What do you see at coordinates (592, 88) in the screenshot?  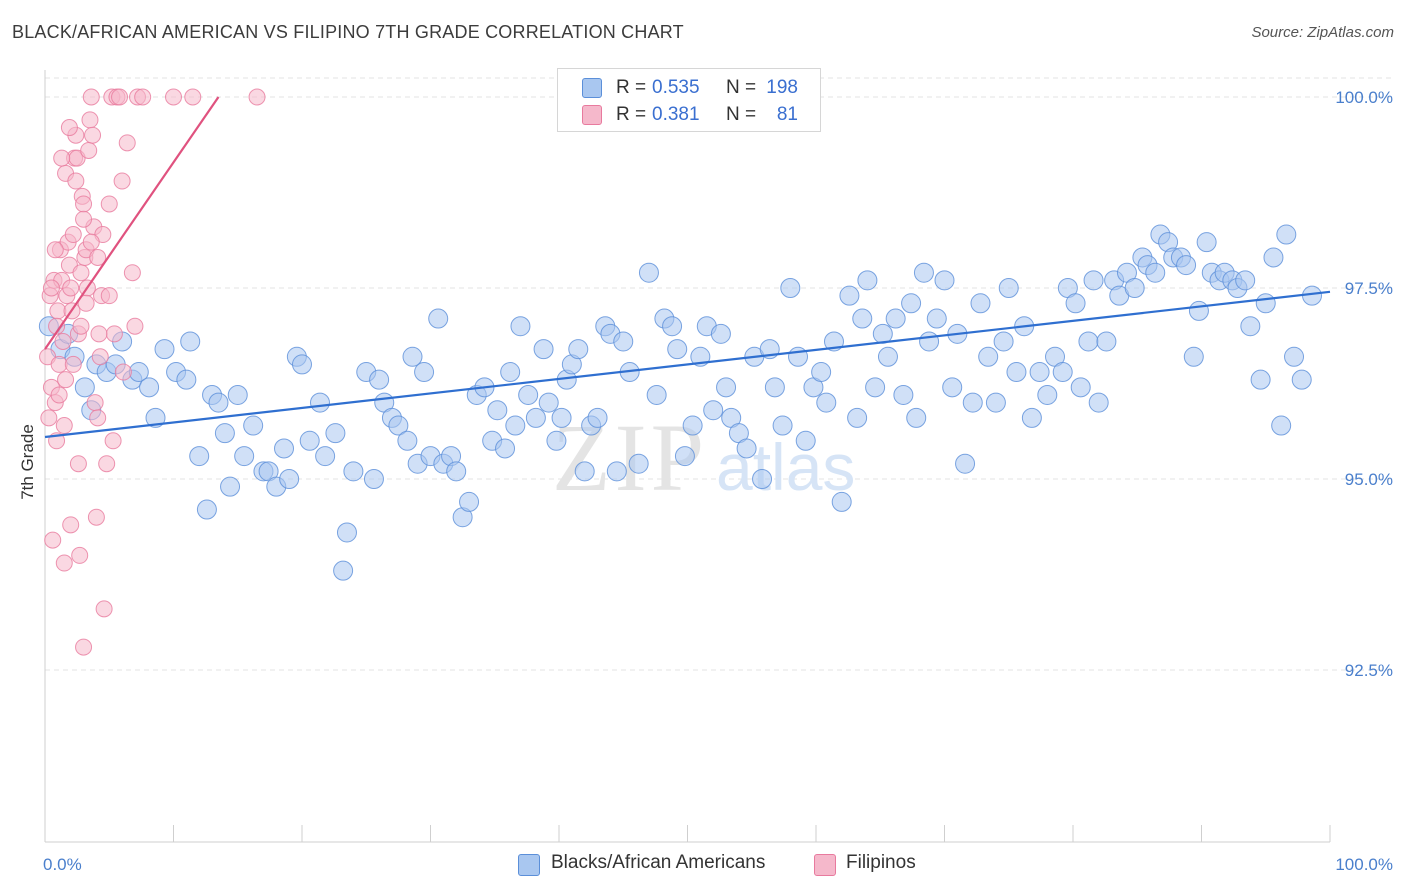 I see `blacks-swatch` at bounding box center [592, 88].